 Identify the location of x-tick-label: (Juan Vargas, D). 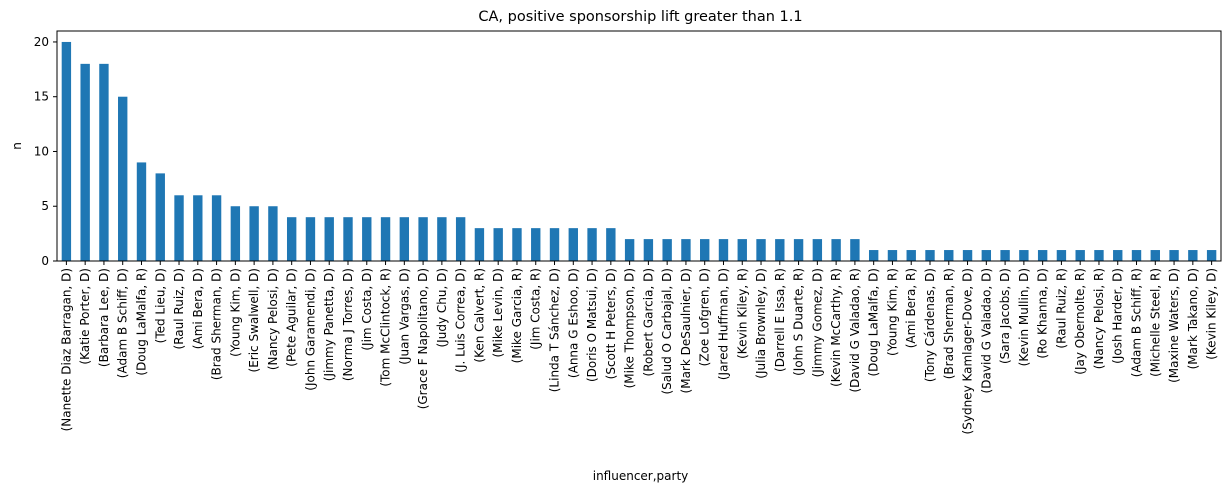
(404, 316).